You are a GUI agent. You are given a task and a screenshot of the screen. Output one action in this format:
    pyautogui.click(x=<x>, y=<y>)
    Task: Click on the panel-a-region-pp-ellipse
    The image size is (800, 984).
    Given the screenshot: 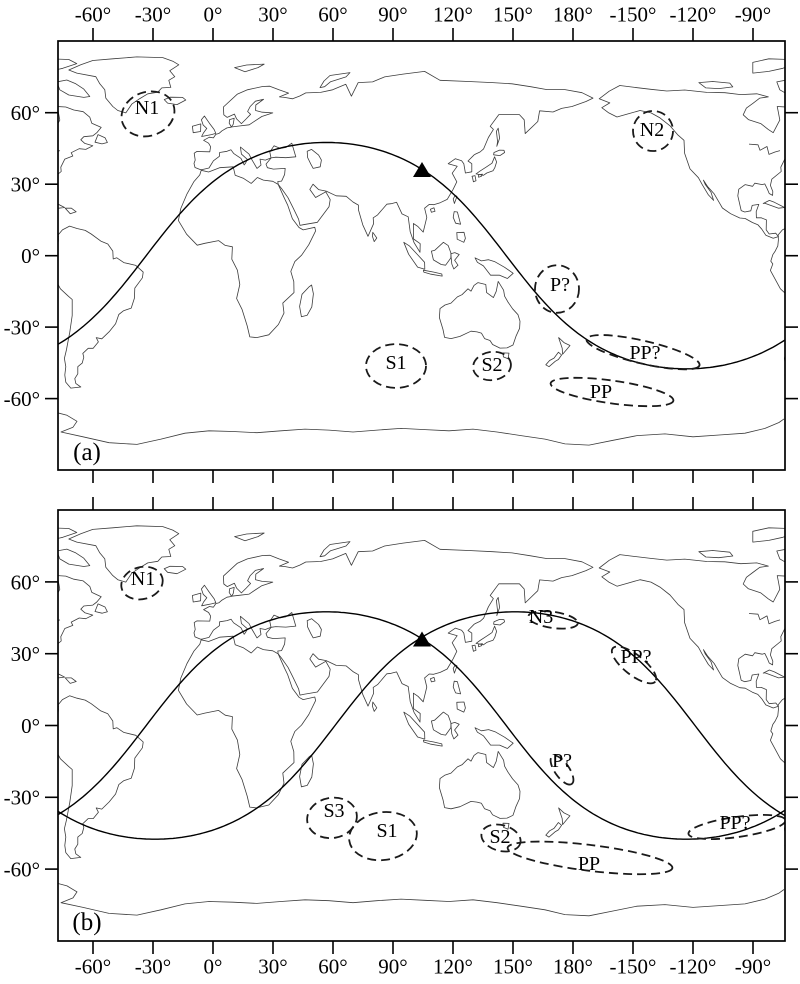 What is the action you would take?
    pyautogui.click(x=612, y=392)
    